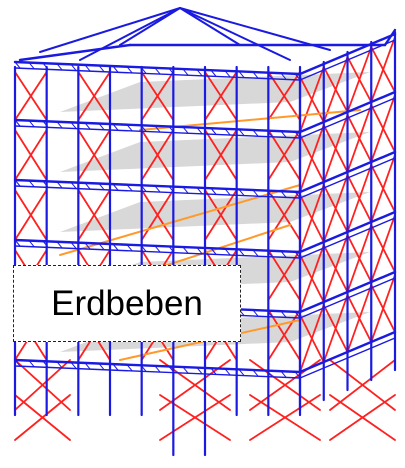  I want to click on caption-text: Erdbeben, so click(127, 303).